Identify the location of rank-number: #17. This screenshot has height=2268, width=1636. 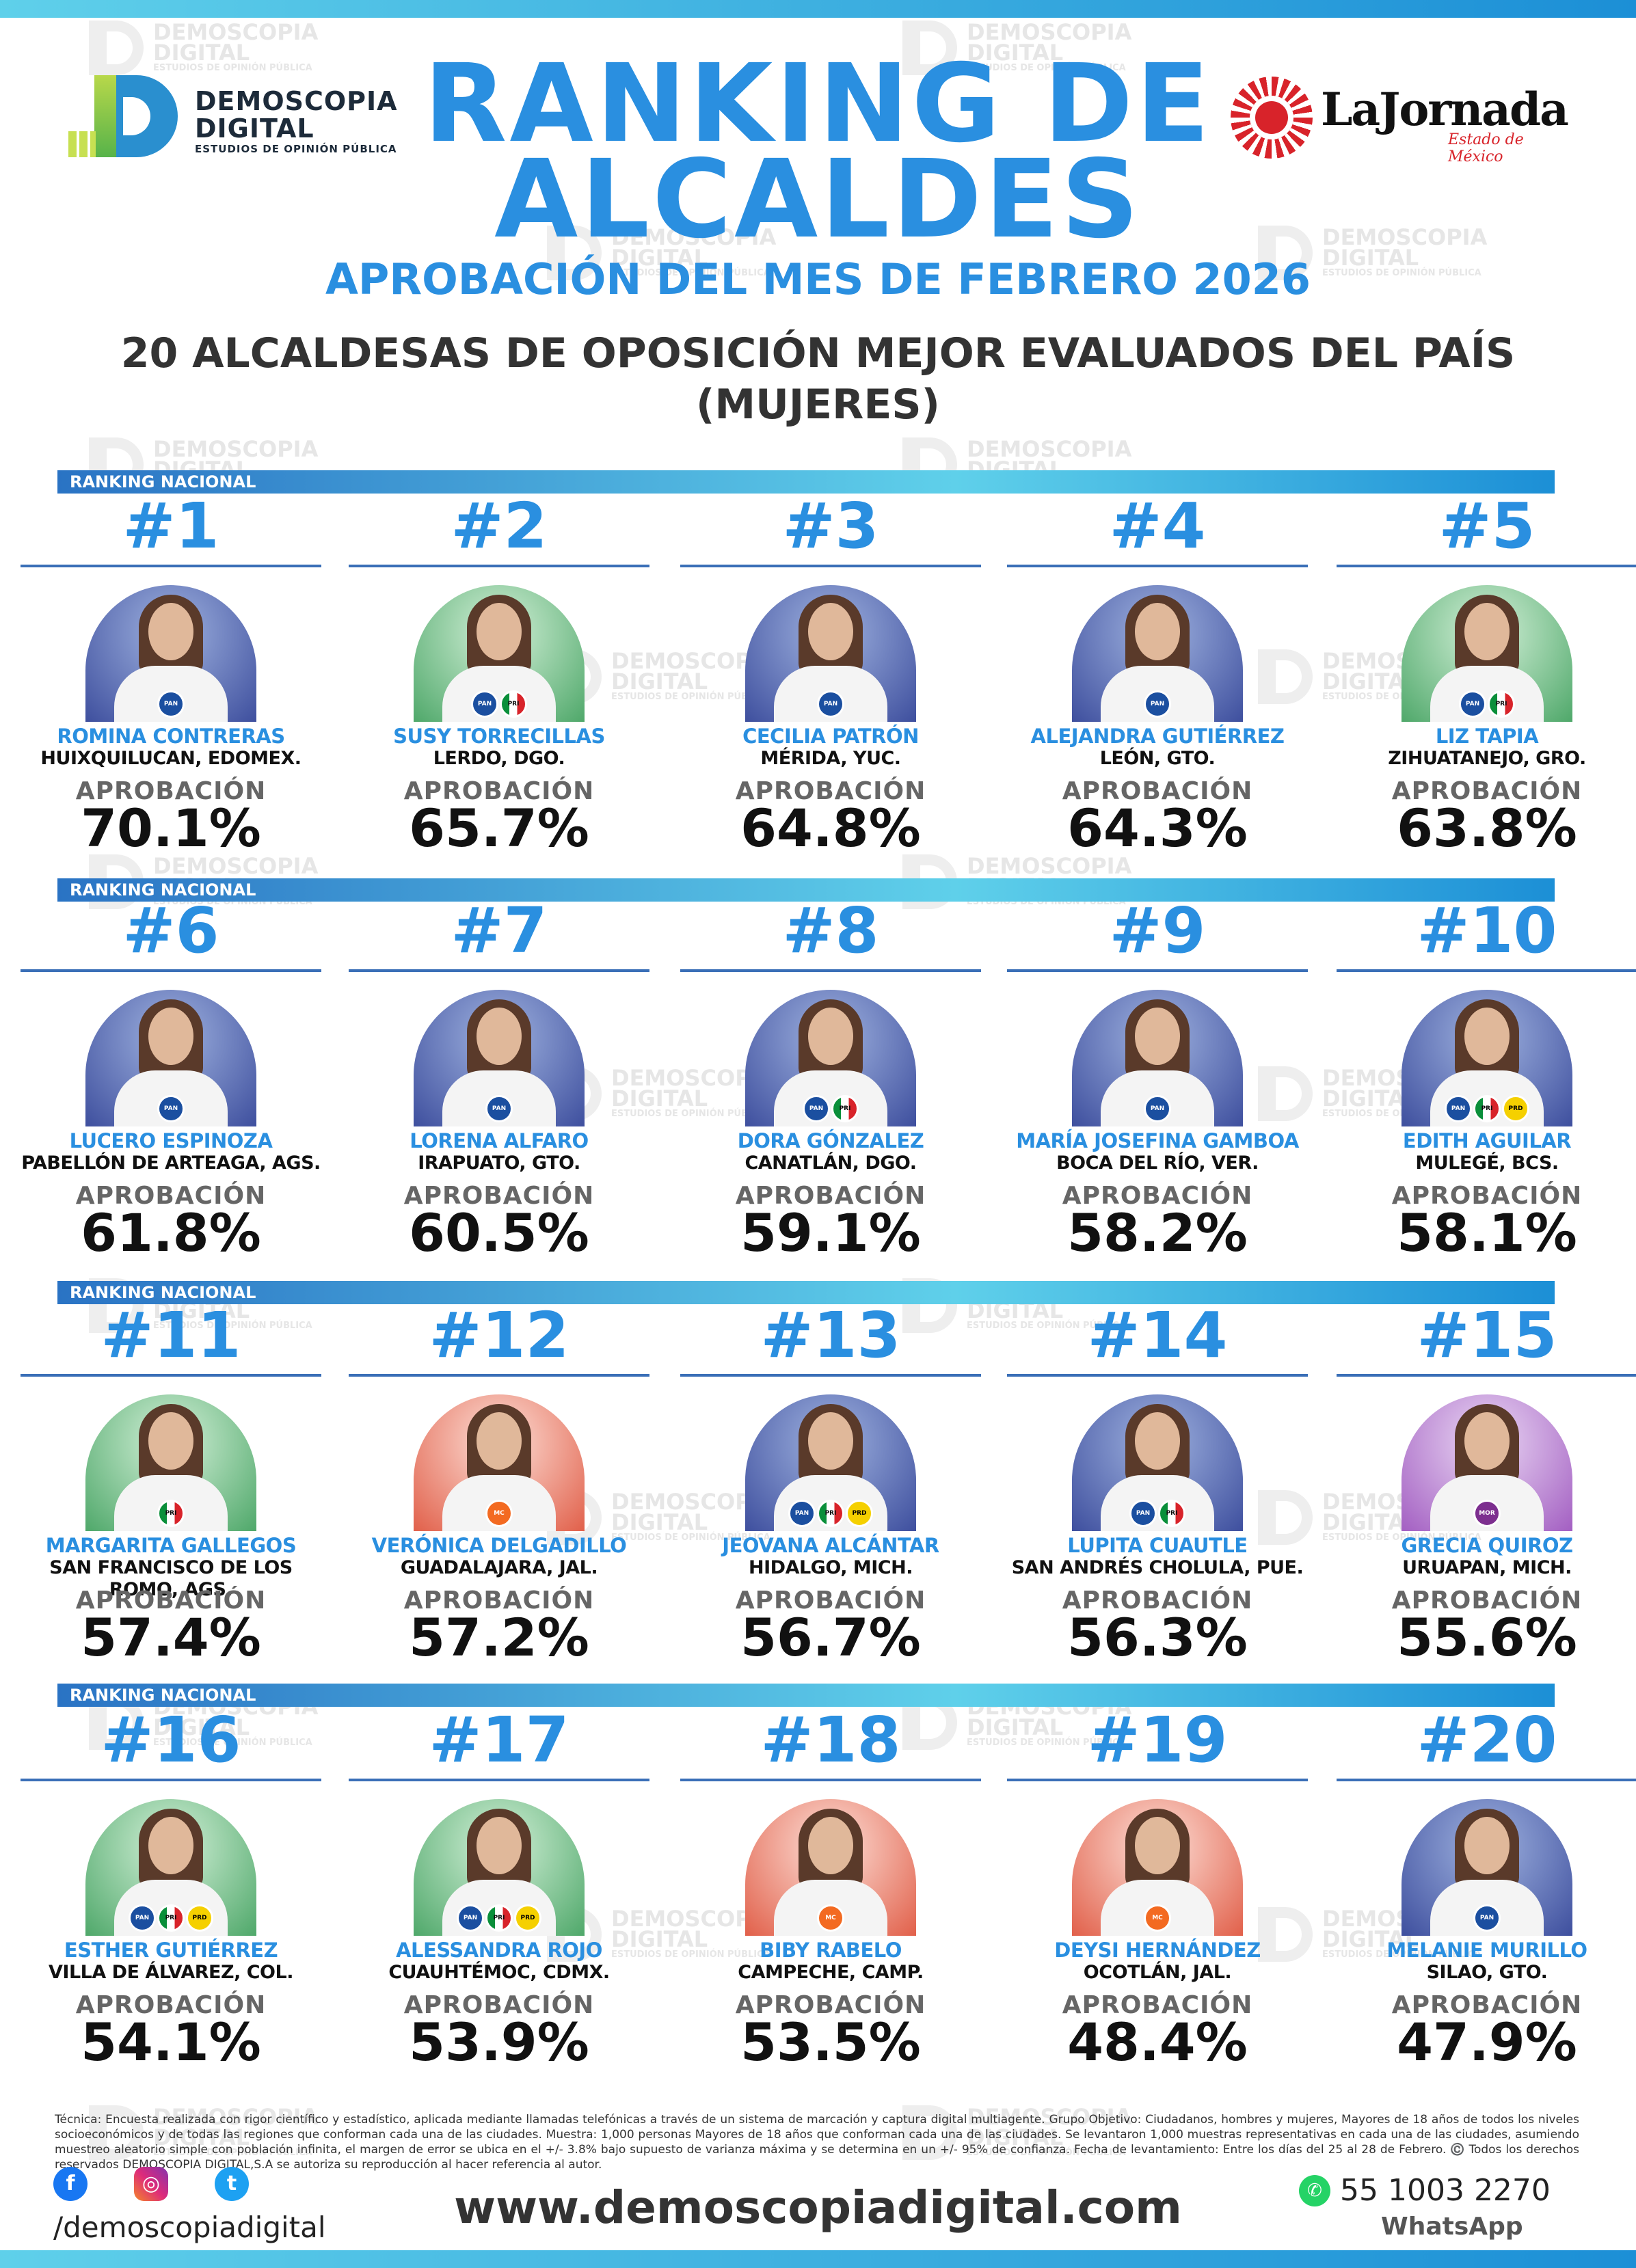
(499, 1740).